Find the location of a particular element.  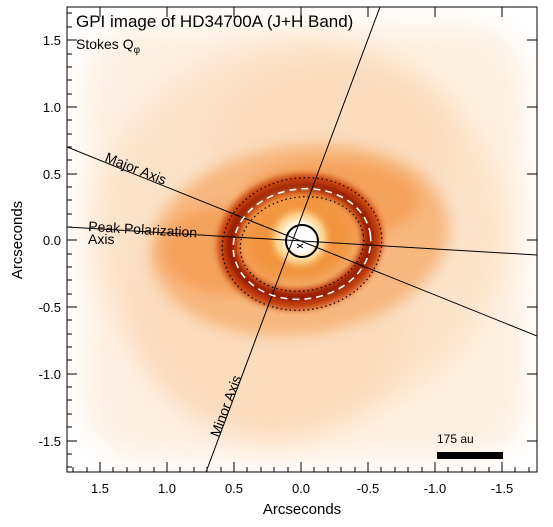

figure-title: GPI image of HD34700A (J+H Band) is located at coordinates (214, 21).